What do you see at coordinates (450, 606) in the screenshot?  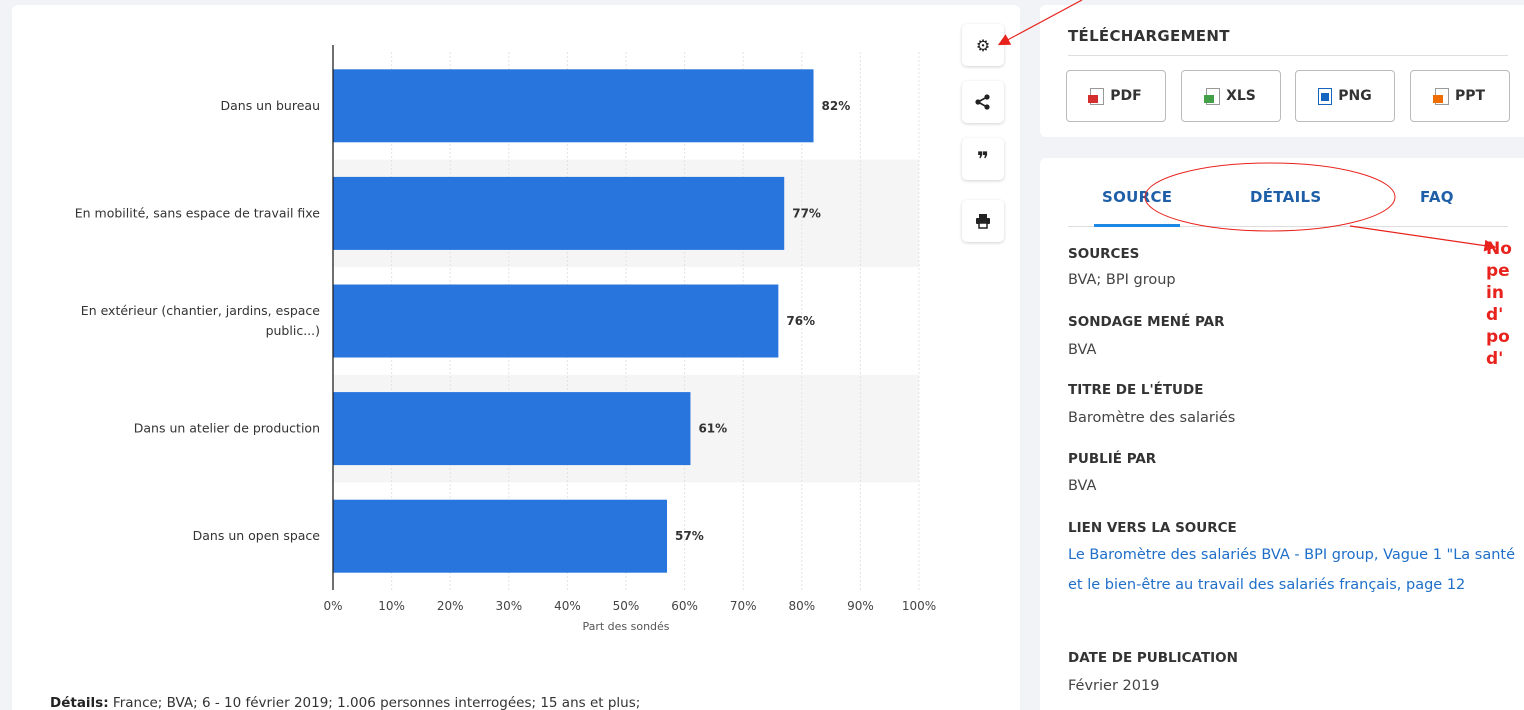 I see `x-tick-label: 20%` at bounding box center [450, 606].